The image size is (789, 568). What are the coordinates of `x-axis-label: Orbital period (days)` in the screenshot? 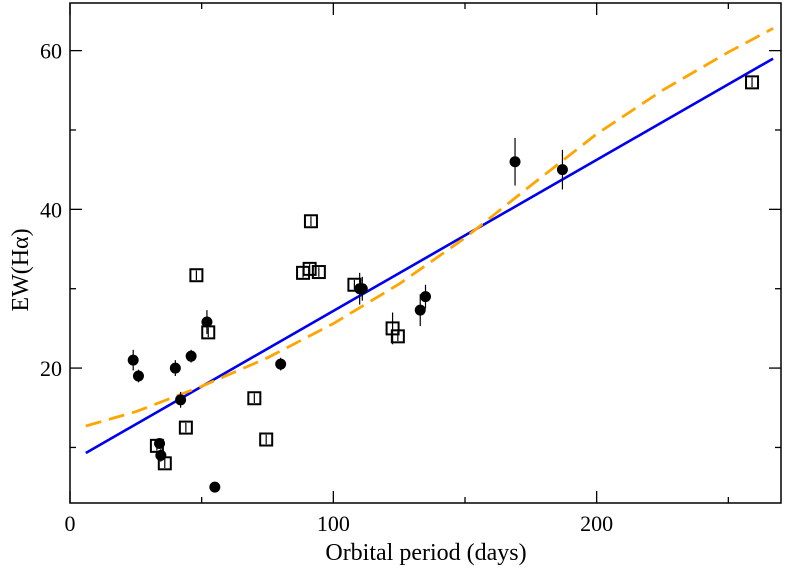 It's located at (425, 553).